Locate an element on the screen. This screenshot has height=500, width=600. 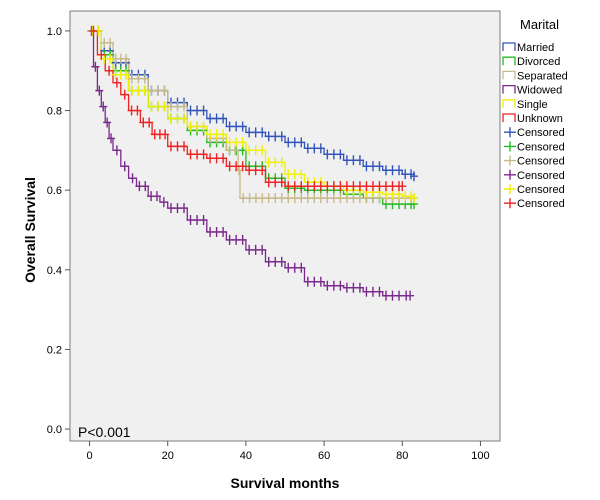
x-tick-label: 20 is located at coordinates (168, 456).